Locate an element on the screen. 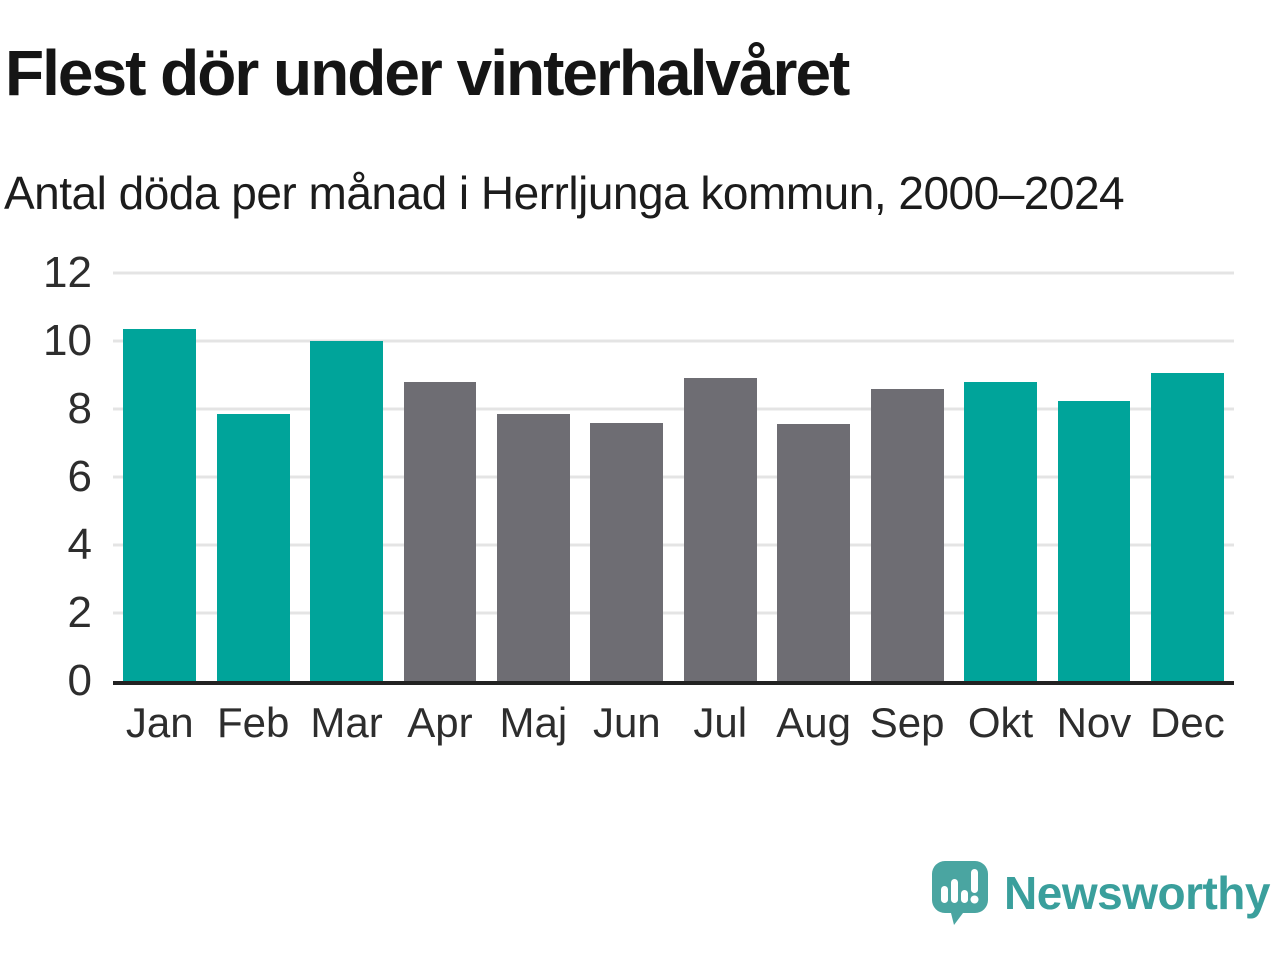 The image size is (1280, 960). x-tick-jul: Jul is located at coordinates (720, 722).